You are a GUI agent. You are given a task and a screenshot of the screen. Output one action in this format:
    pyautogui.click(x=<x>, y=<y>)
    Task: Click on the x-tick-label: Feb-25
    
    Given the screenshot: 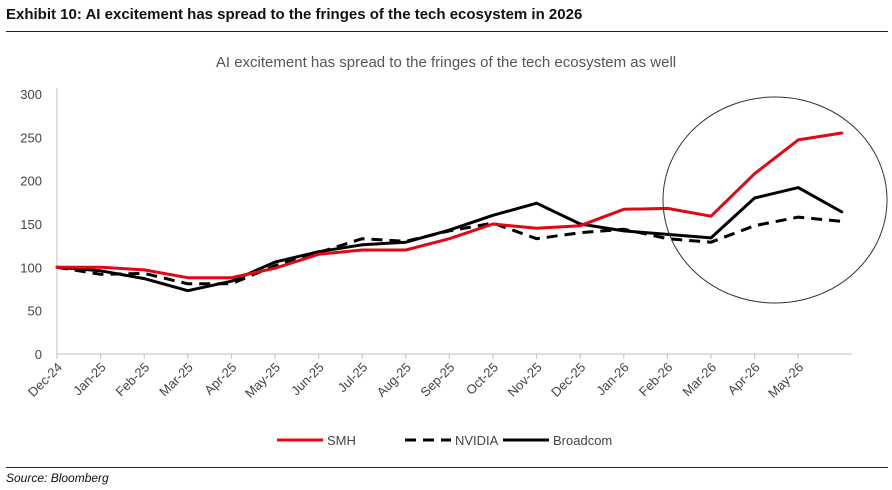 What is the action you would take?
    pyautogui.click(x=133, y=380)
    